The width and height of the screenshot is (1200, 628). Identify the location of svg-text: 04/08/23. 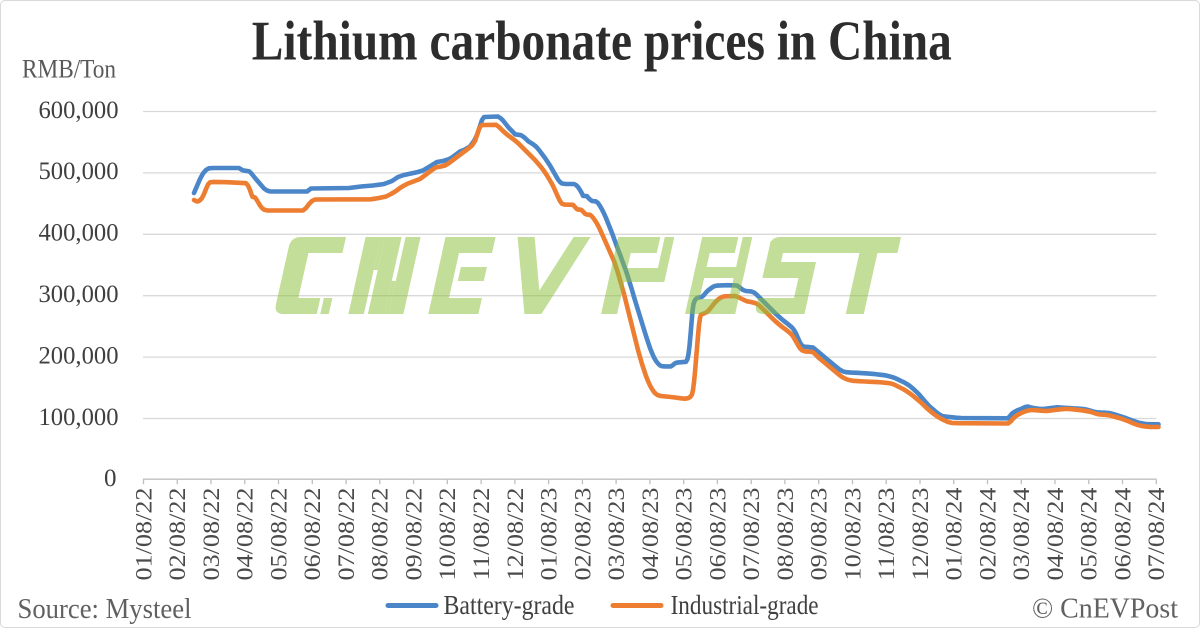
(651, 534).